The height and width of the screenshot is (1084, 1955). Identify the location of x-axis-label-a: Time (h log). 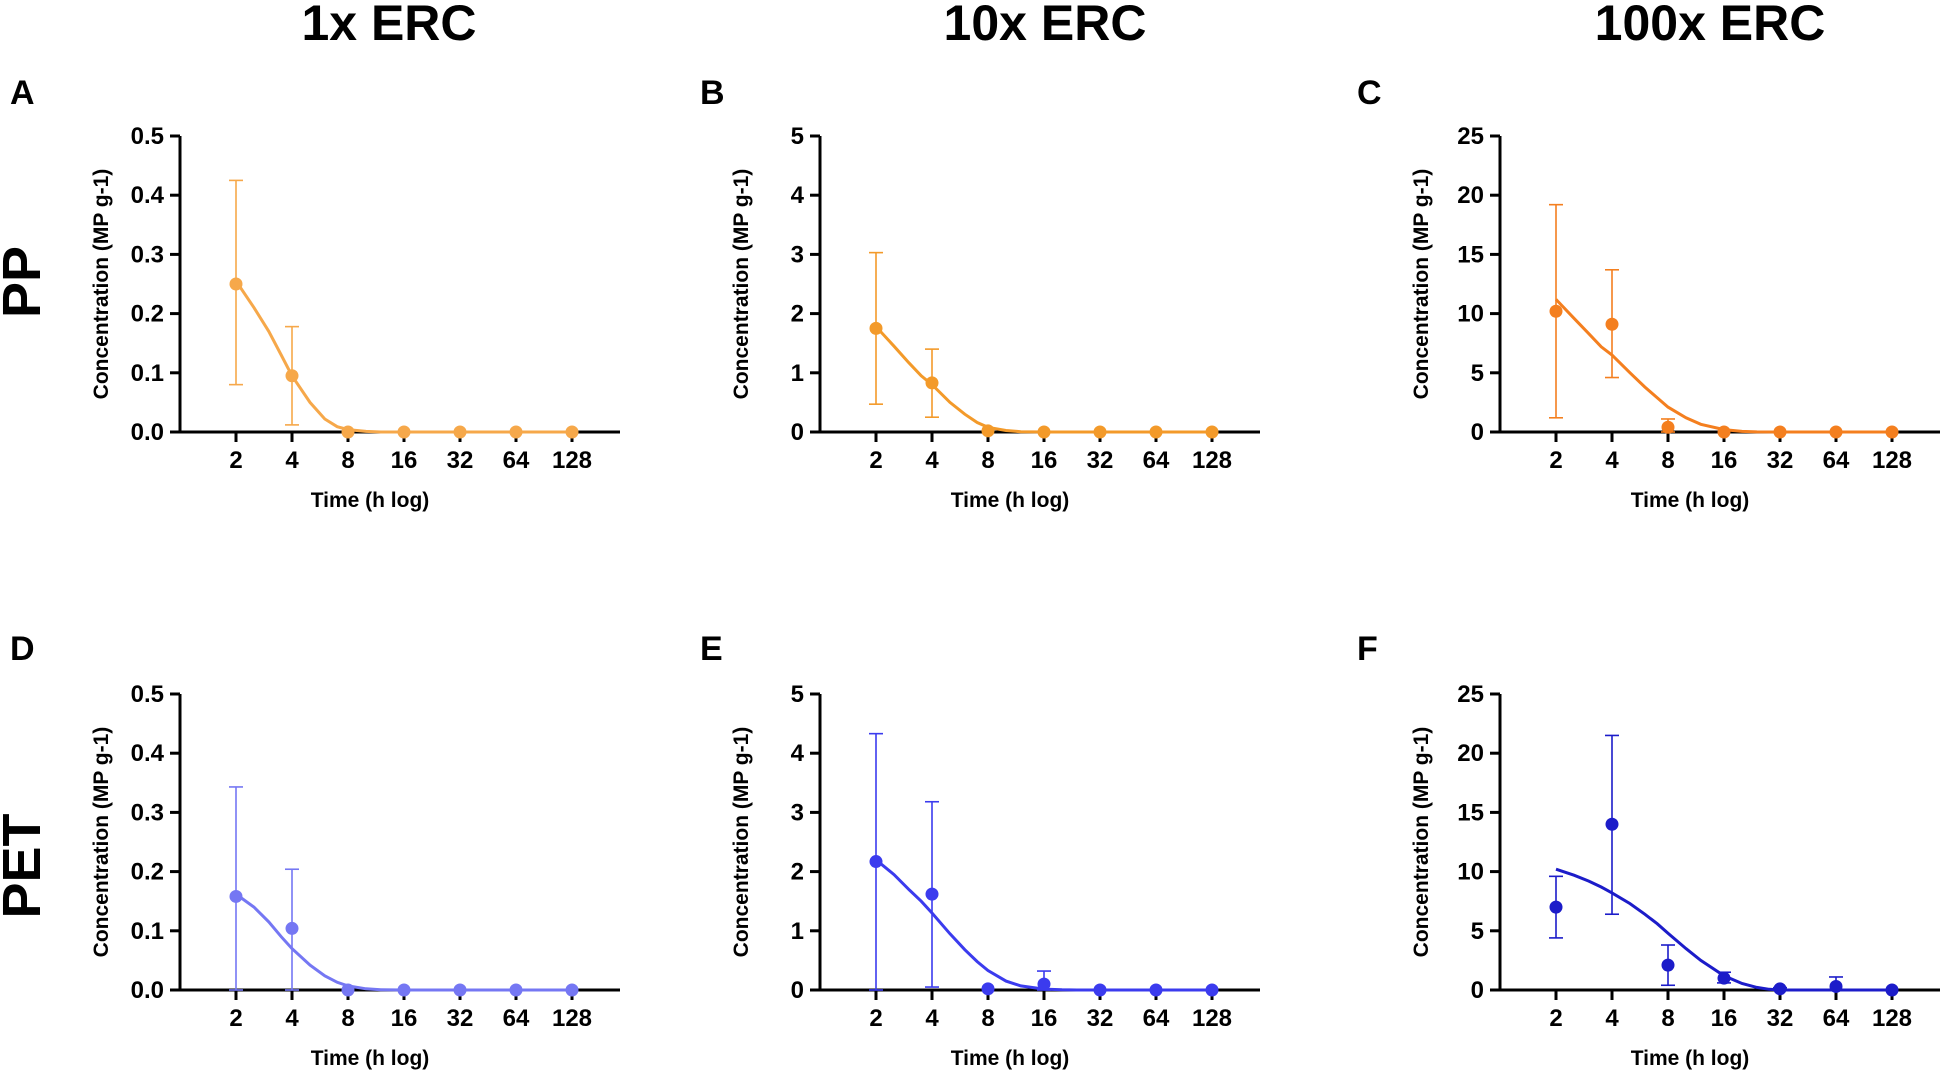
(370, 500).